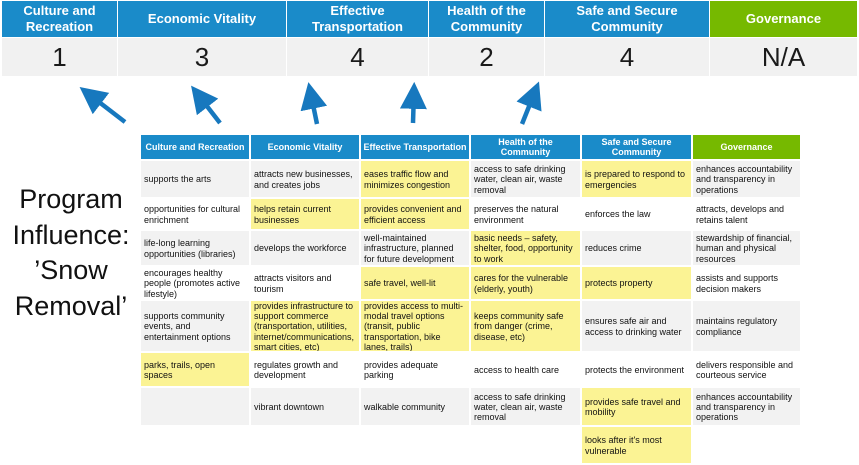  I want to click on matrix-cell-text: is prepared to respond to emergencies, so click(635, 179).